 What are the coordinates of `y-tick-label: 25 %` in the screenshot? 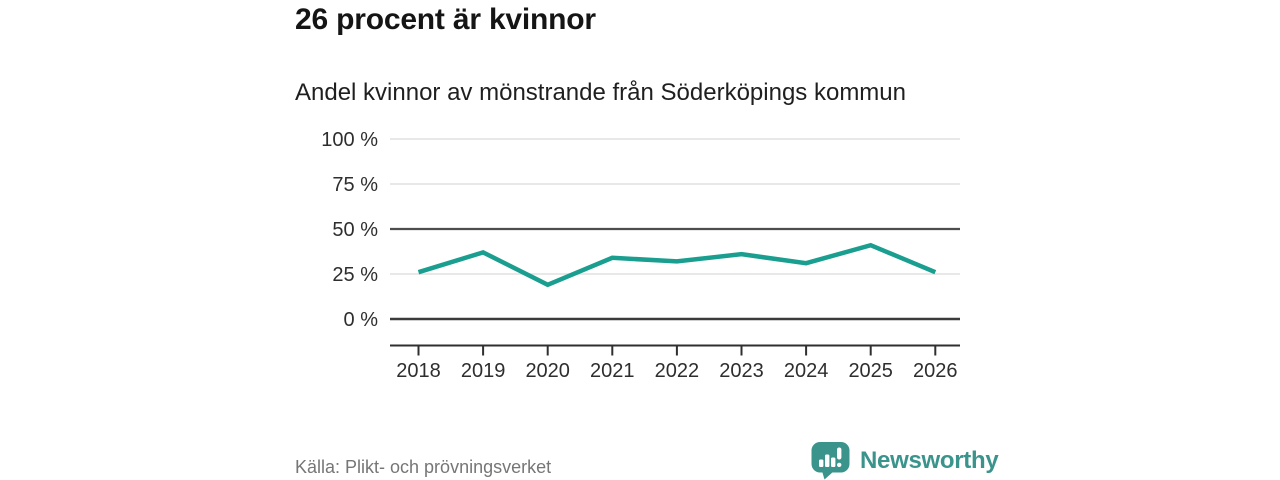 It's located at (355, 275).